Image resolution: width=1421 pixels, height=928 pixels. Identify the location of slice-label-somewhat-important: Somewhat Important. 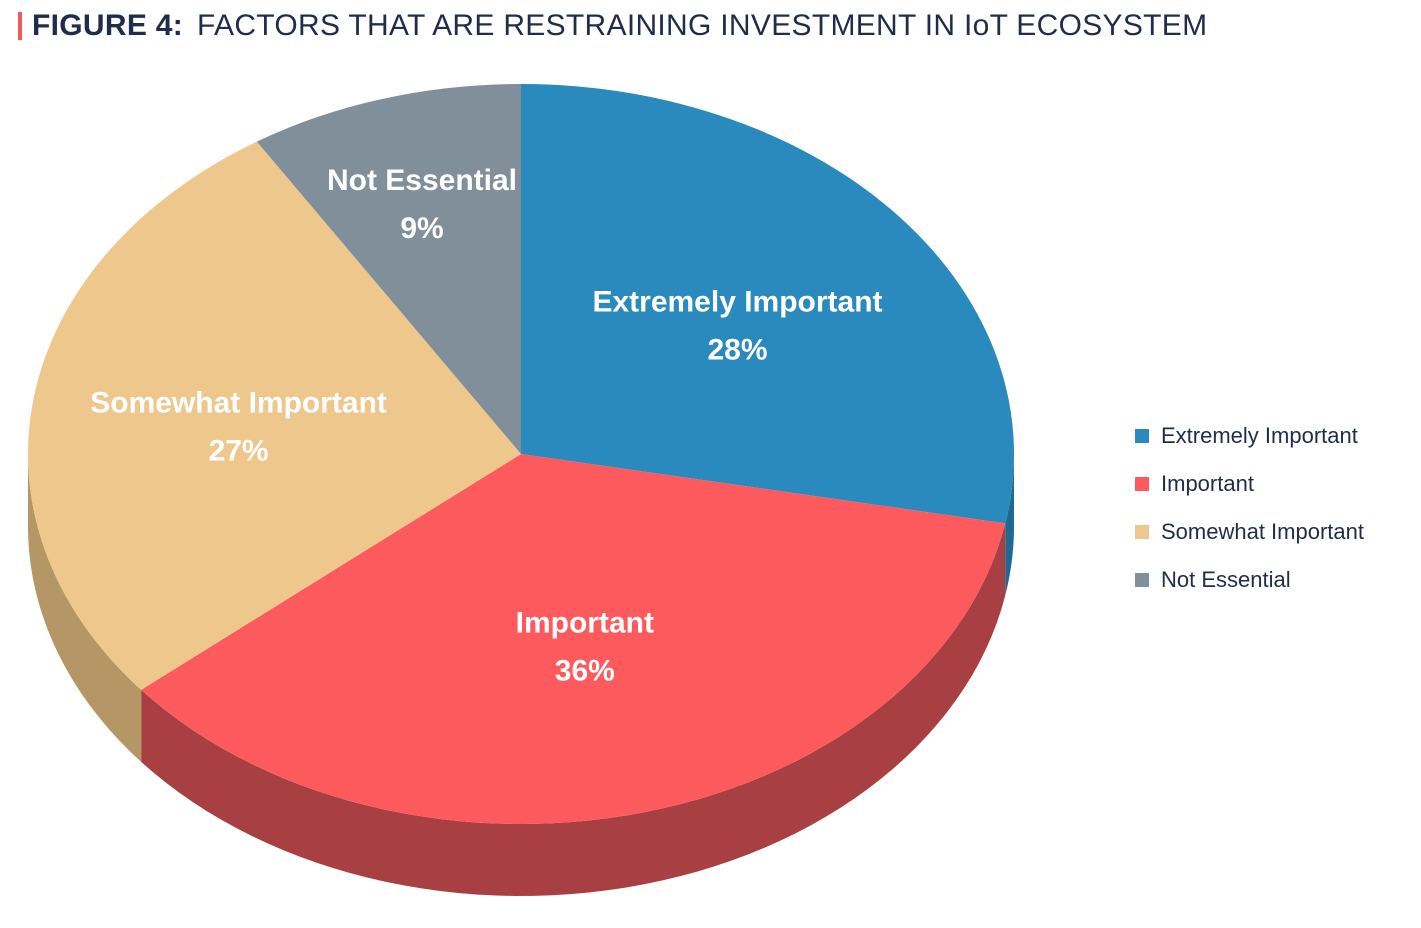
(238, 402).